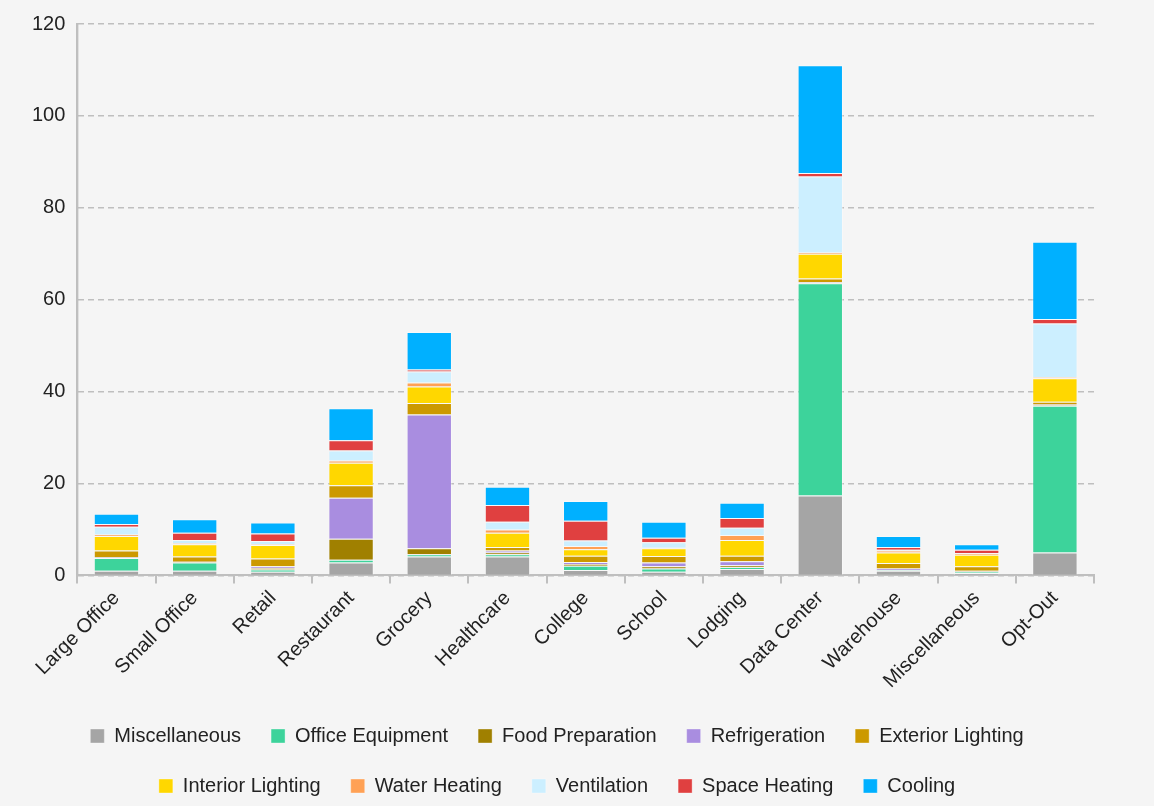 This screenshot has height=806, width=1154. I want to click on legend-label: Water Heating, so click(438, 784).